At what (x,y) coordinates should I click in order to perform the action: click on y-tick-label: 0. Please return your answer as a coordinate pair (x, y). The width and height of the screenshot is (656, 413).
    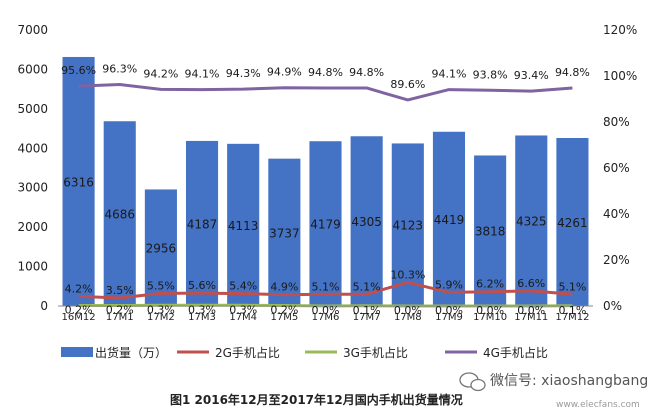
    Looking at the image, I should click on (44, 306).